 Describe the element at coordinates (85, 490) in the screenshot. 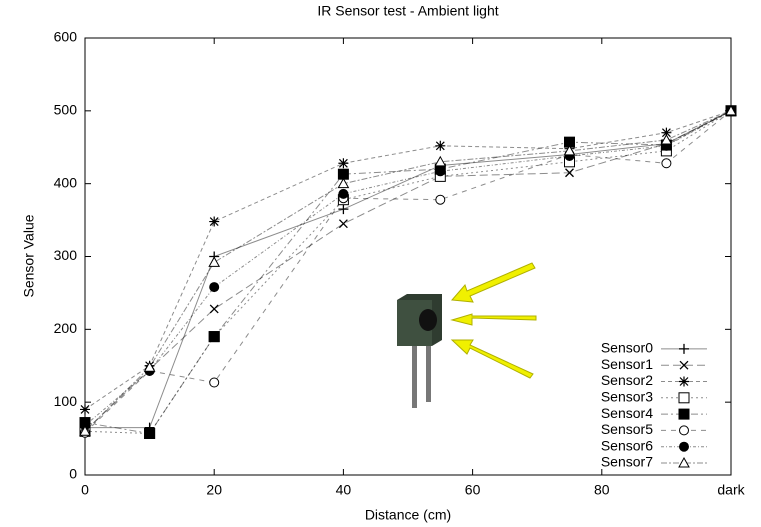

I see `x-tick-label: 0` at that location.